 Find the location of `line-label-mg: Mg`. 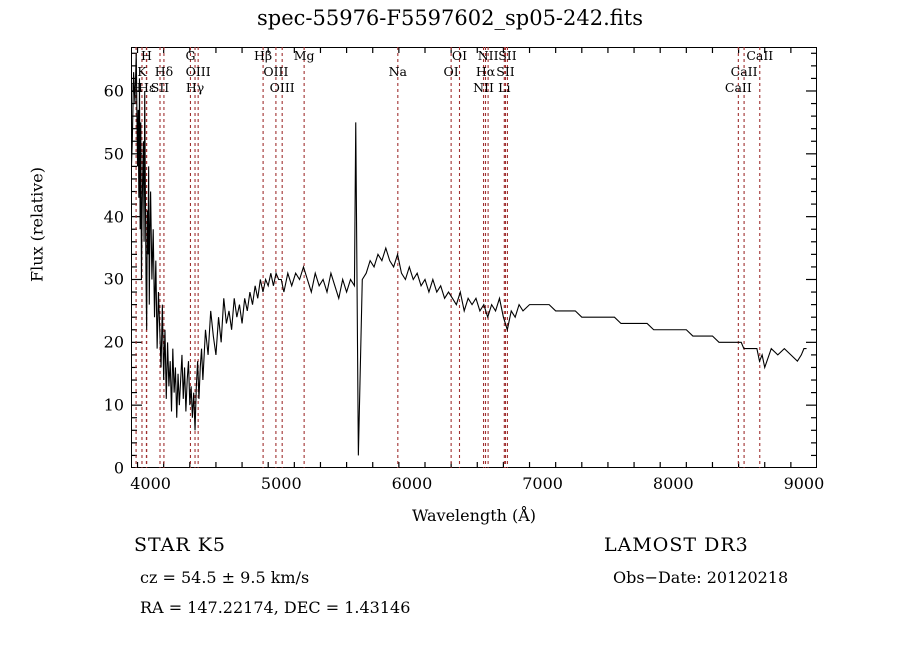

line-label-mg: Mg is located at coordinates (304, 55).